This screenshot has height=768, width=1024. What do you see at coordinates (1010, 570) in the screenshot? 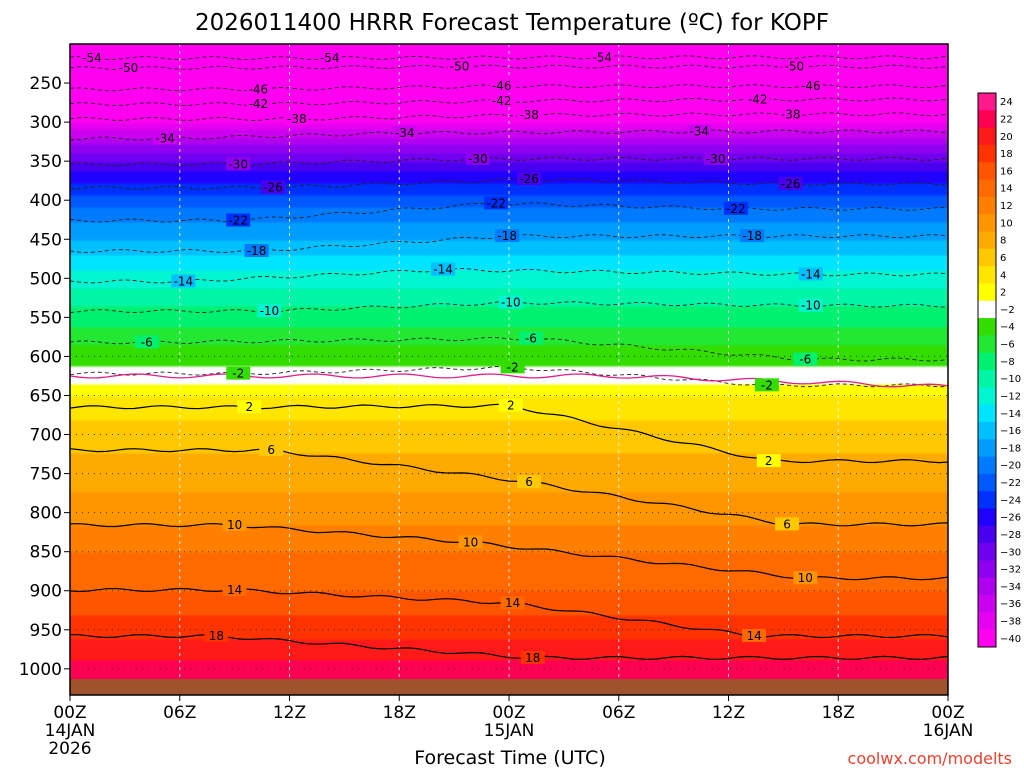
I see `colorbar-label: −32` at bounding box center [1010, 570].